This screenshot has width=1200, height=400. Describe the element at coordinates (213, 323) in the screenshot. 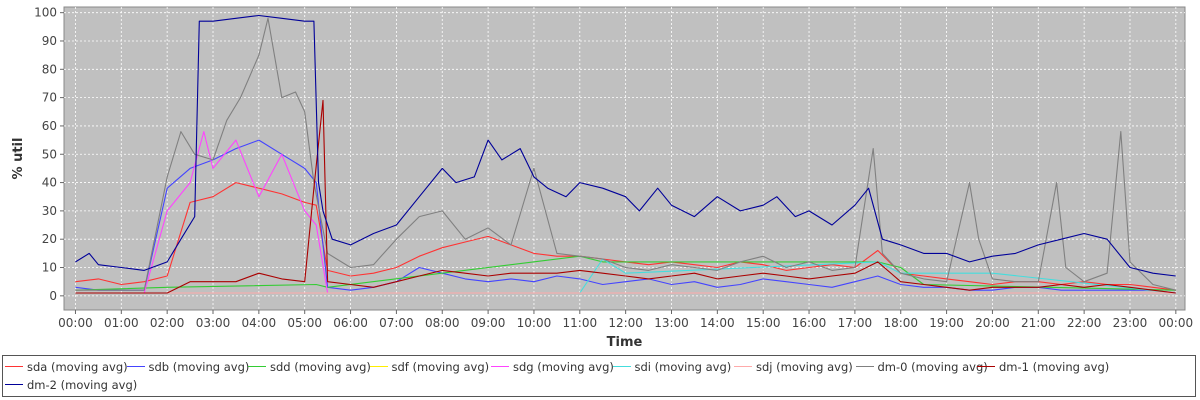

I see `x-tick-label: 03:00` at that location.